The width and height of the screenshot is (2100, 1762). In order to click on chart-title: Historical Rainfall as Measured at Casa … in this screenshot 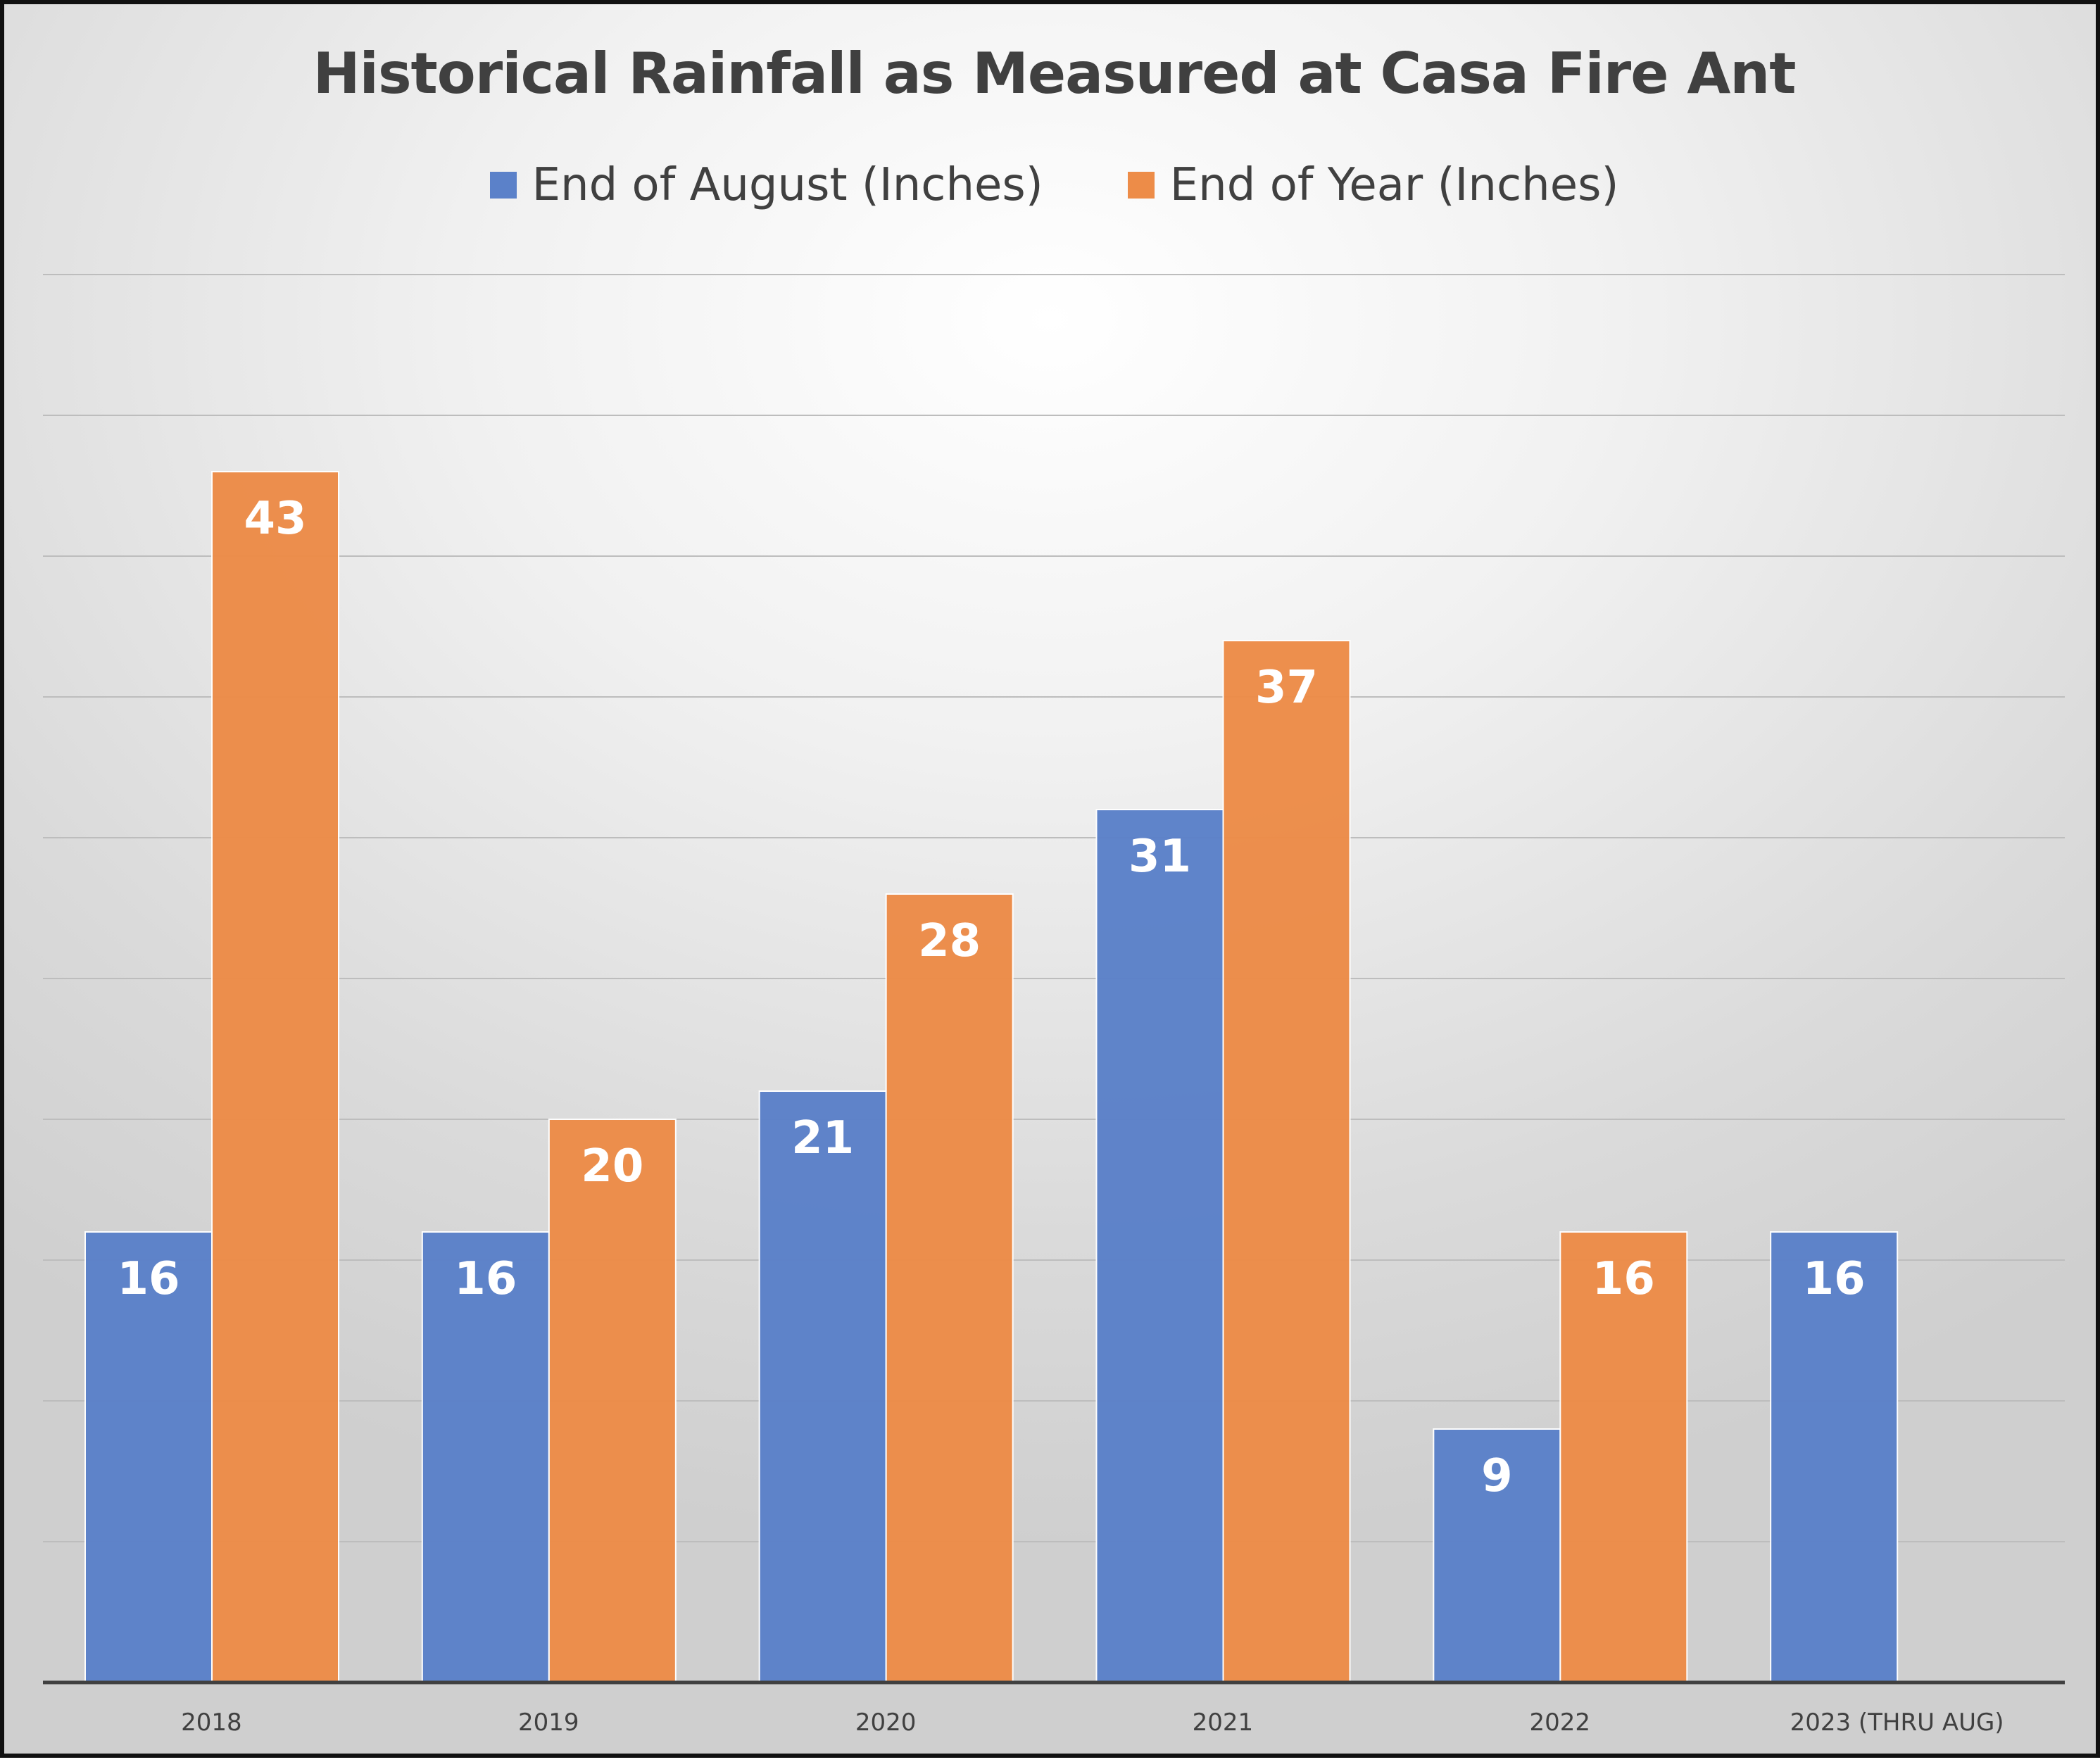, I will do `click(1055, 73)`.